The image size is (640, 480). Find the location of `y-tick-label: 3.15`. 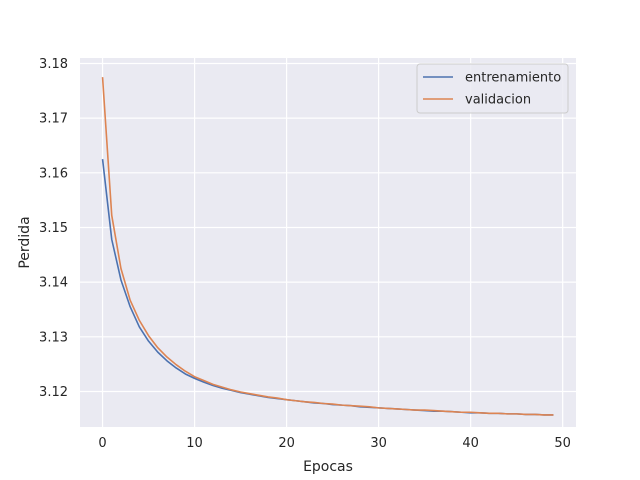

y-tick-label: 3.15 is located at coordinates (53, 228).